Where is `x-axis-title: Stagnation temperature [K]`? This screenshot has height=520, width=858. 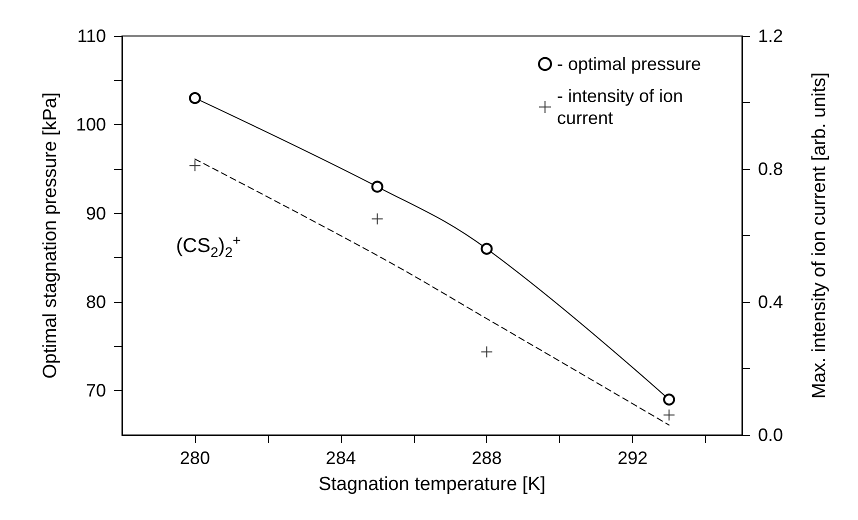
x-axis-title: Stagnation temperature [K] is located at coordinates (432, 484).